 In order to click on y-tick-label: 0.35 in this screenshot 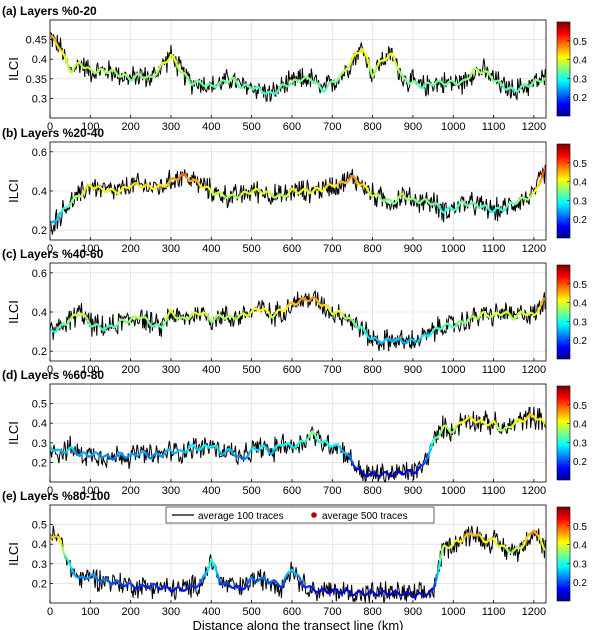, I will do `click(36, 80)`.